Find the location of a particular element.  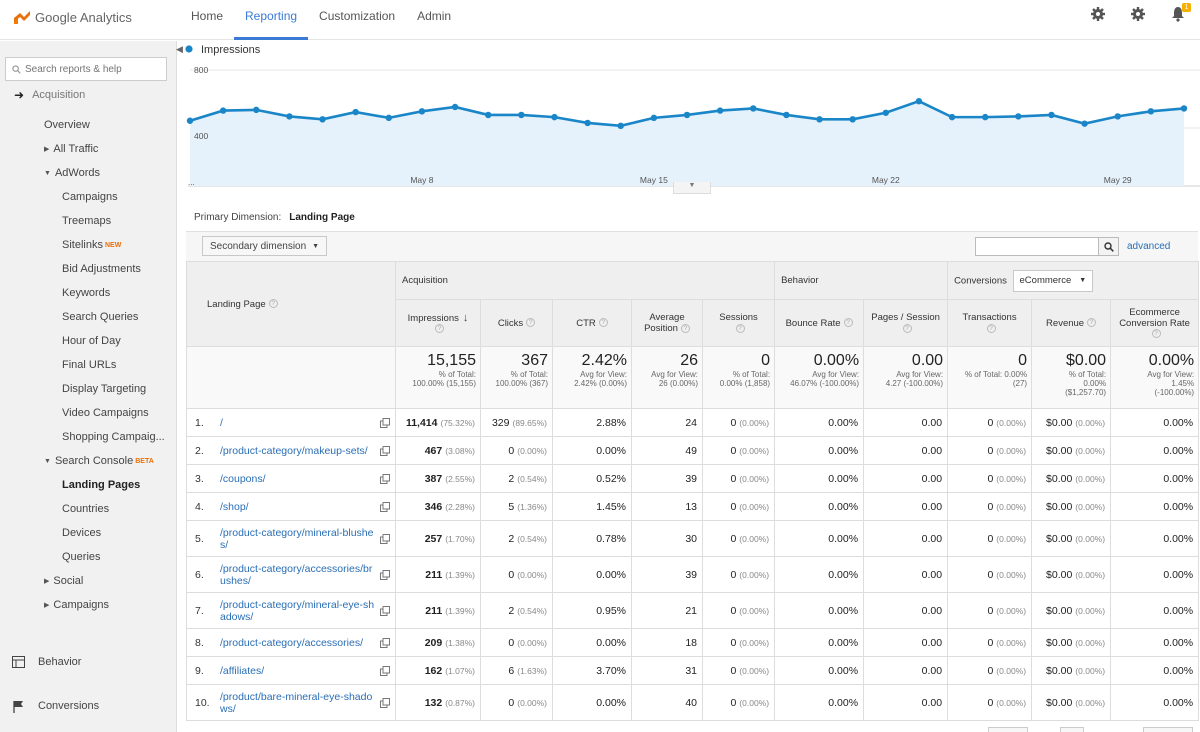

landing-page-link: /product-category/mineral-eye-shadows/ is located at coordinates (297, 610).